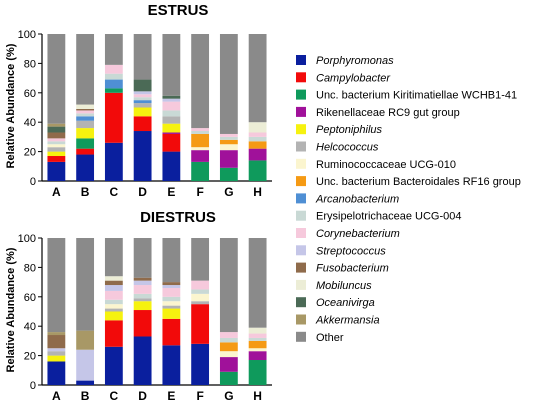 Image resolution: width=550 pixels, height=404 pixels. Describe the element at coordinates (257, 154) in the screenshot. I see `bar-segment-H-rikenellaceae-rc9-gut-group` at that location.